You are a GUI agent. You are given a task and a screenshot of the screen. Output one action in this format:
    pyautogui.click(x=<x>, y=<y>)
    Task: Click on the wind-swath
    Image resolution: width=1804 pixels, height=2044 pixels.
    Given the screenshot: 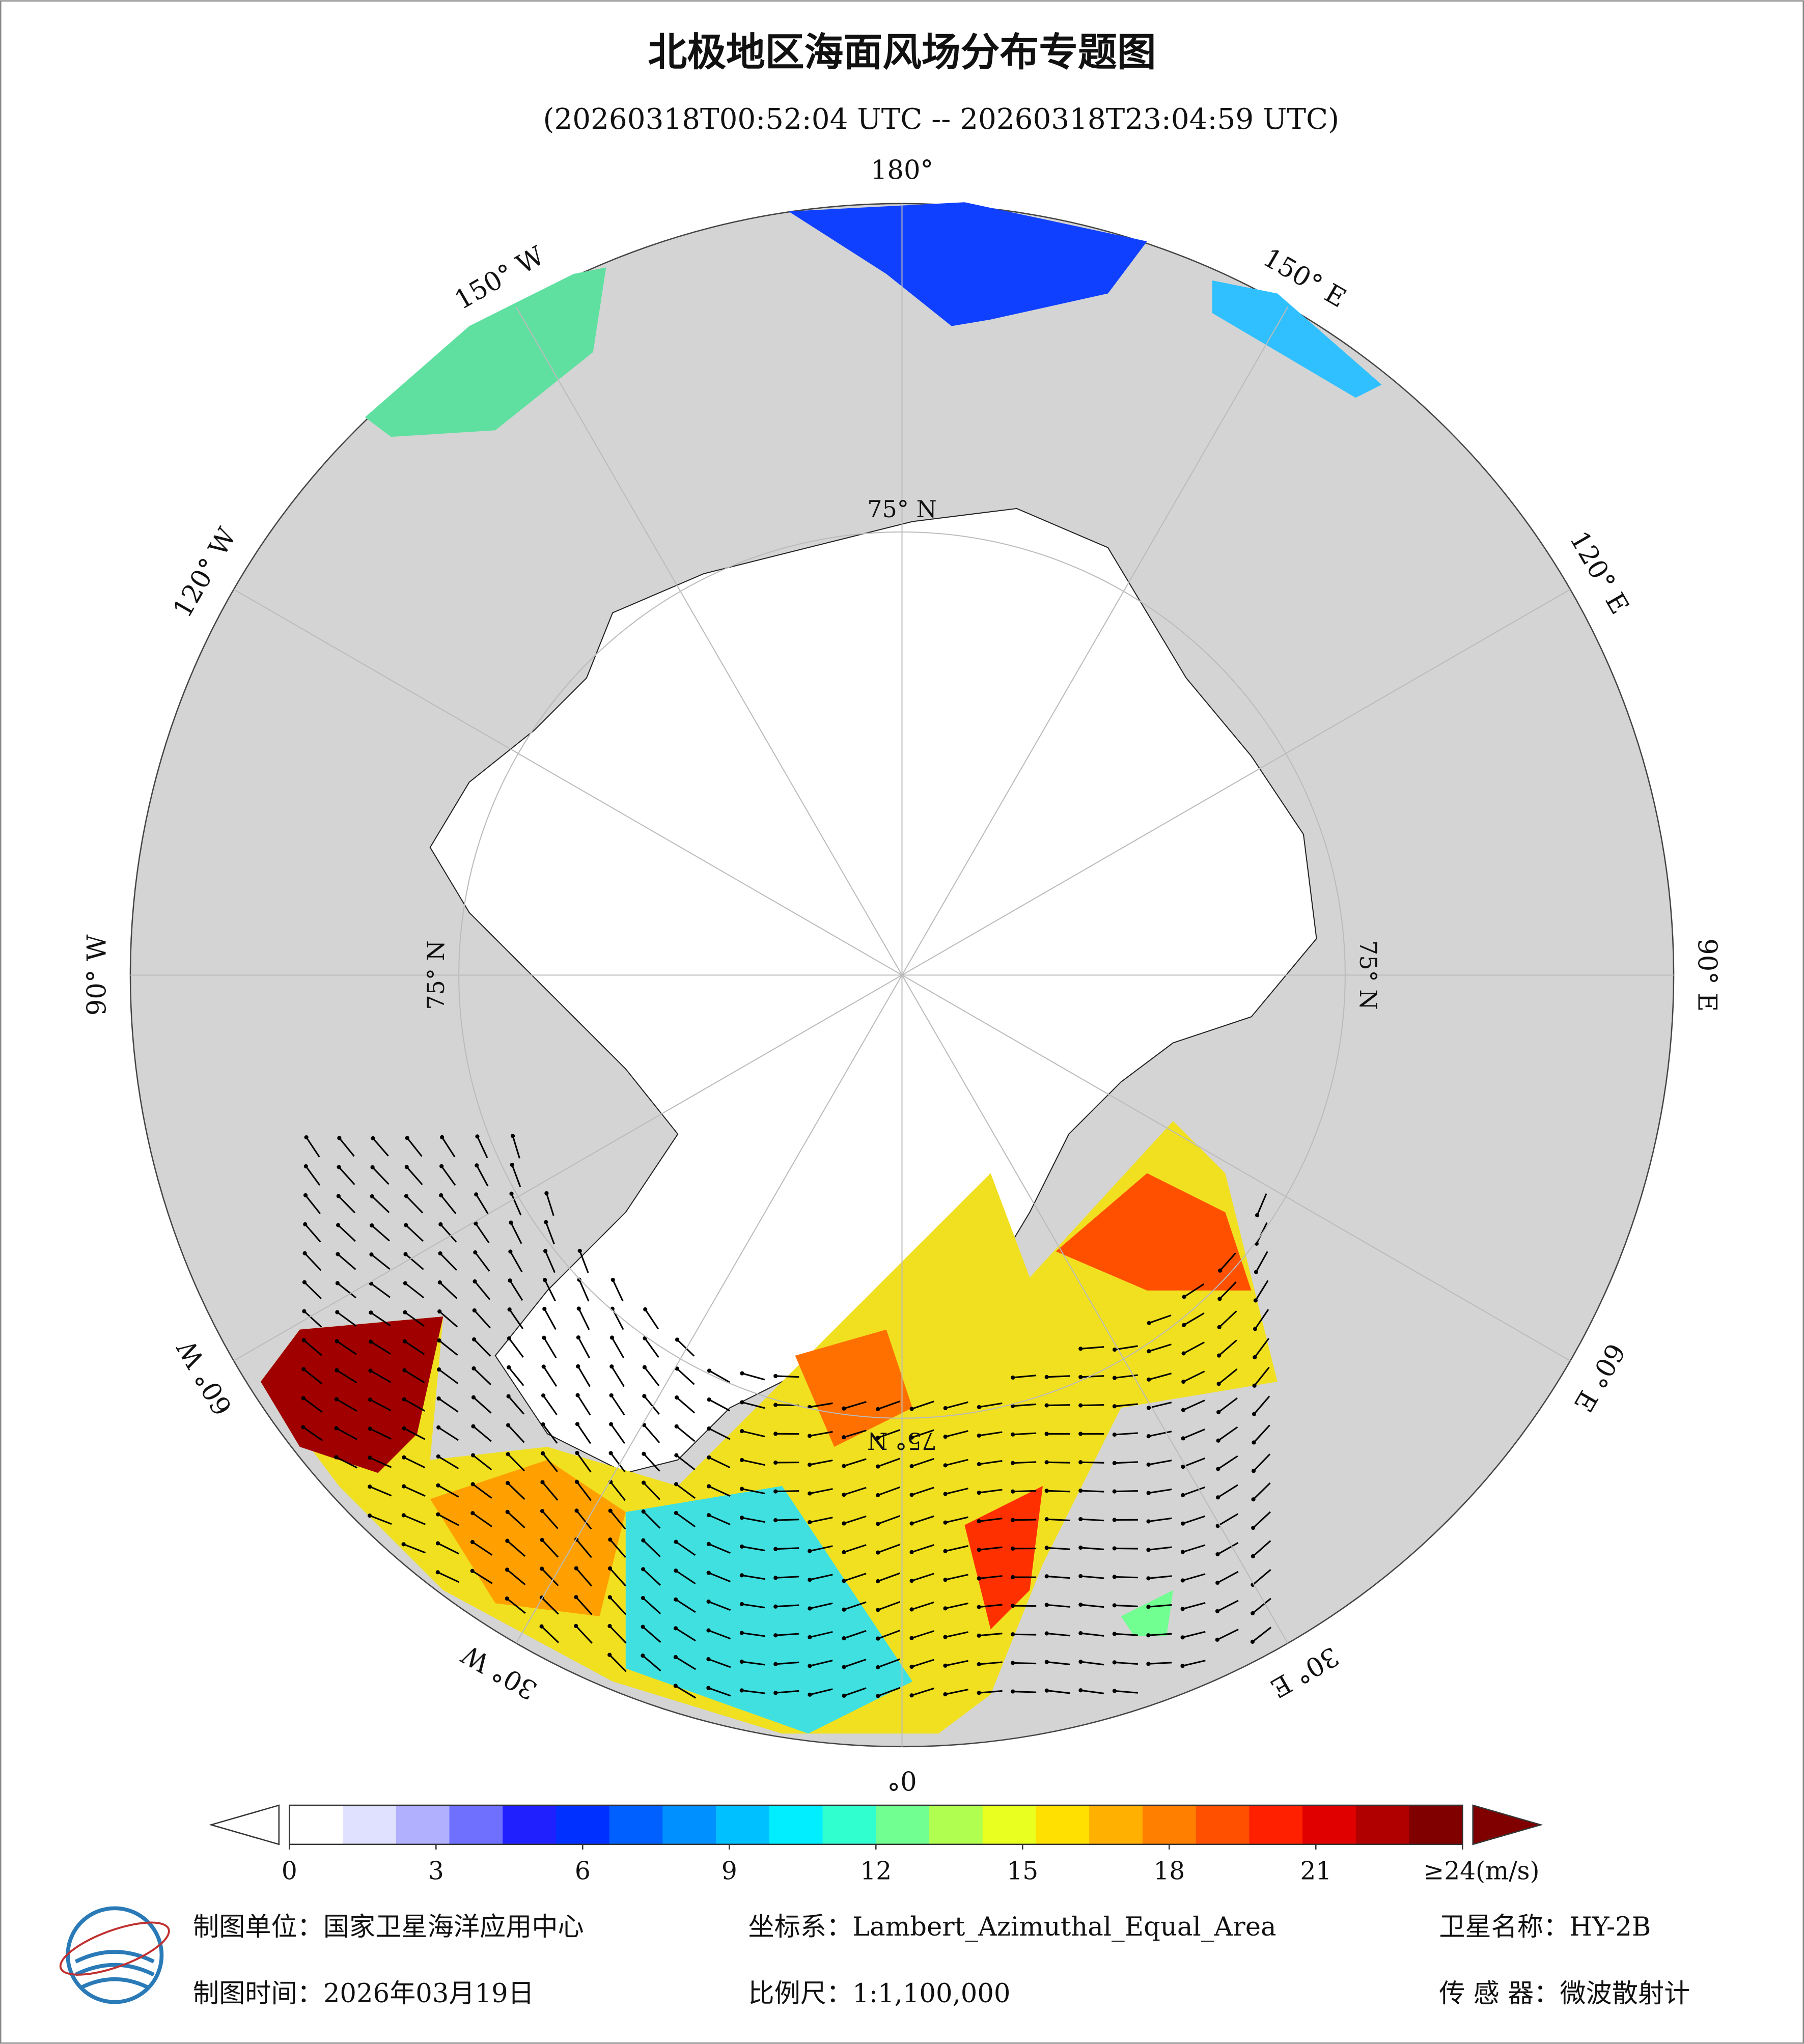 What is the action you would take?
    pyautogui.click(x=1003, y=1558)
    